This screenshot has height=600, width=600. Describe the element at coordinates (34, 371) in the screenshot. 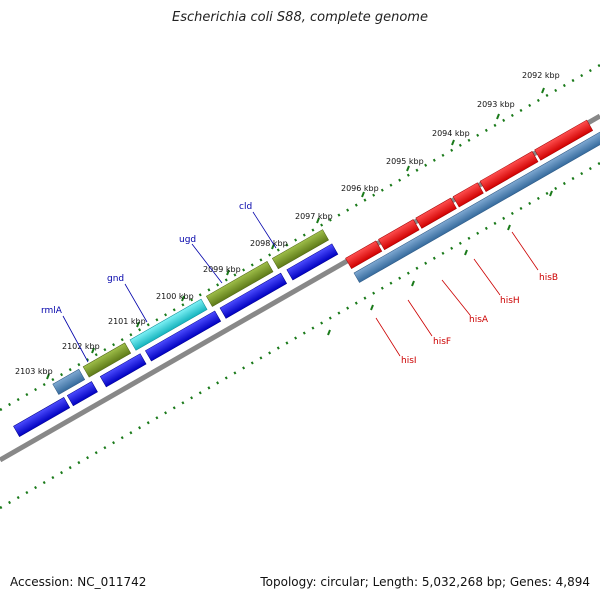

I see `scale-label: 2103 kbp` at that location.